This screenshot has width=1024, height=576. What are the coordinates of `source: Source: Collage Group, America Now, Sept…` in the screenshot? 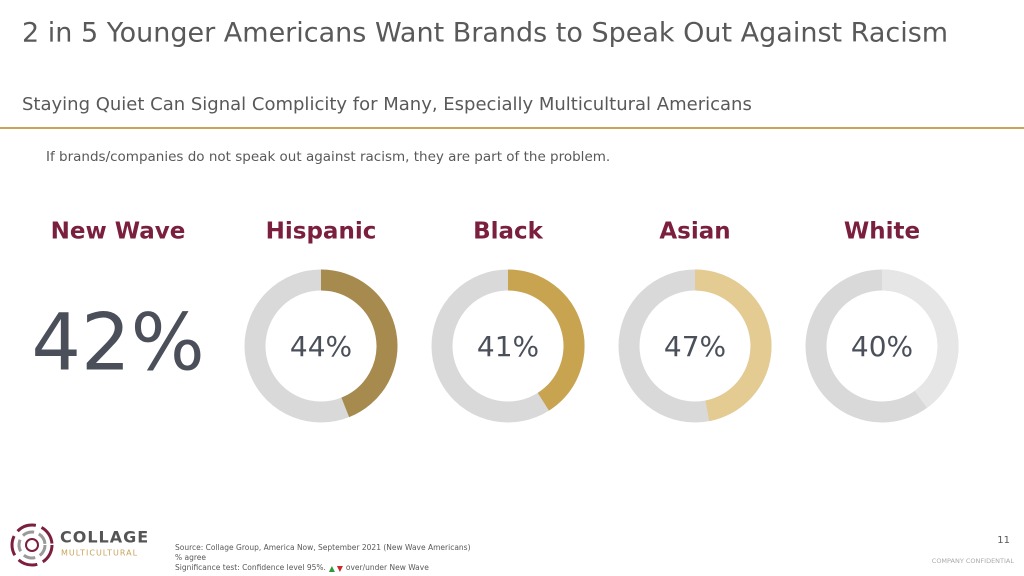 It's located at (323, 547).